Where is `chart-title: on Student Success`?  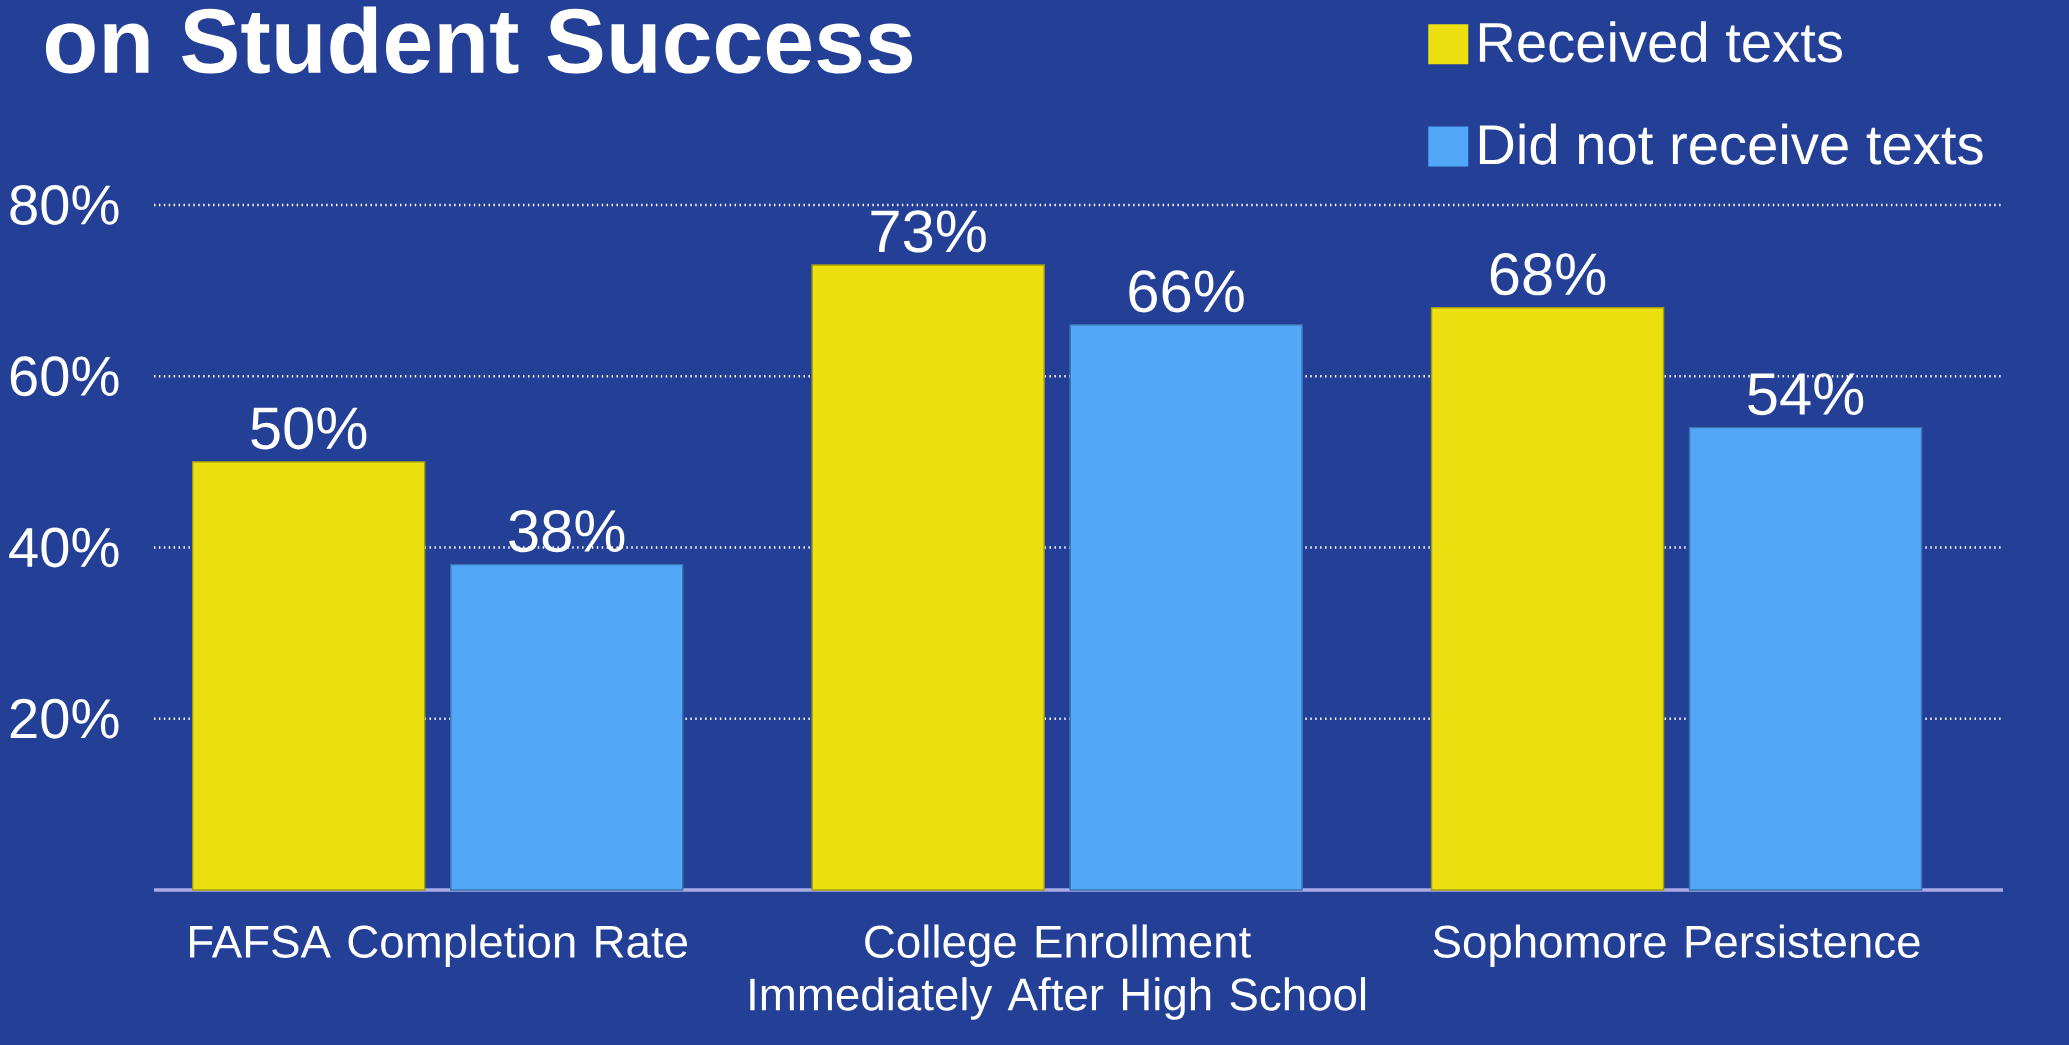 chart-title: on Student Success is located at coordinates (479, 40).